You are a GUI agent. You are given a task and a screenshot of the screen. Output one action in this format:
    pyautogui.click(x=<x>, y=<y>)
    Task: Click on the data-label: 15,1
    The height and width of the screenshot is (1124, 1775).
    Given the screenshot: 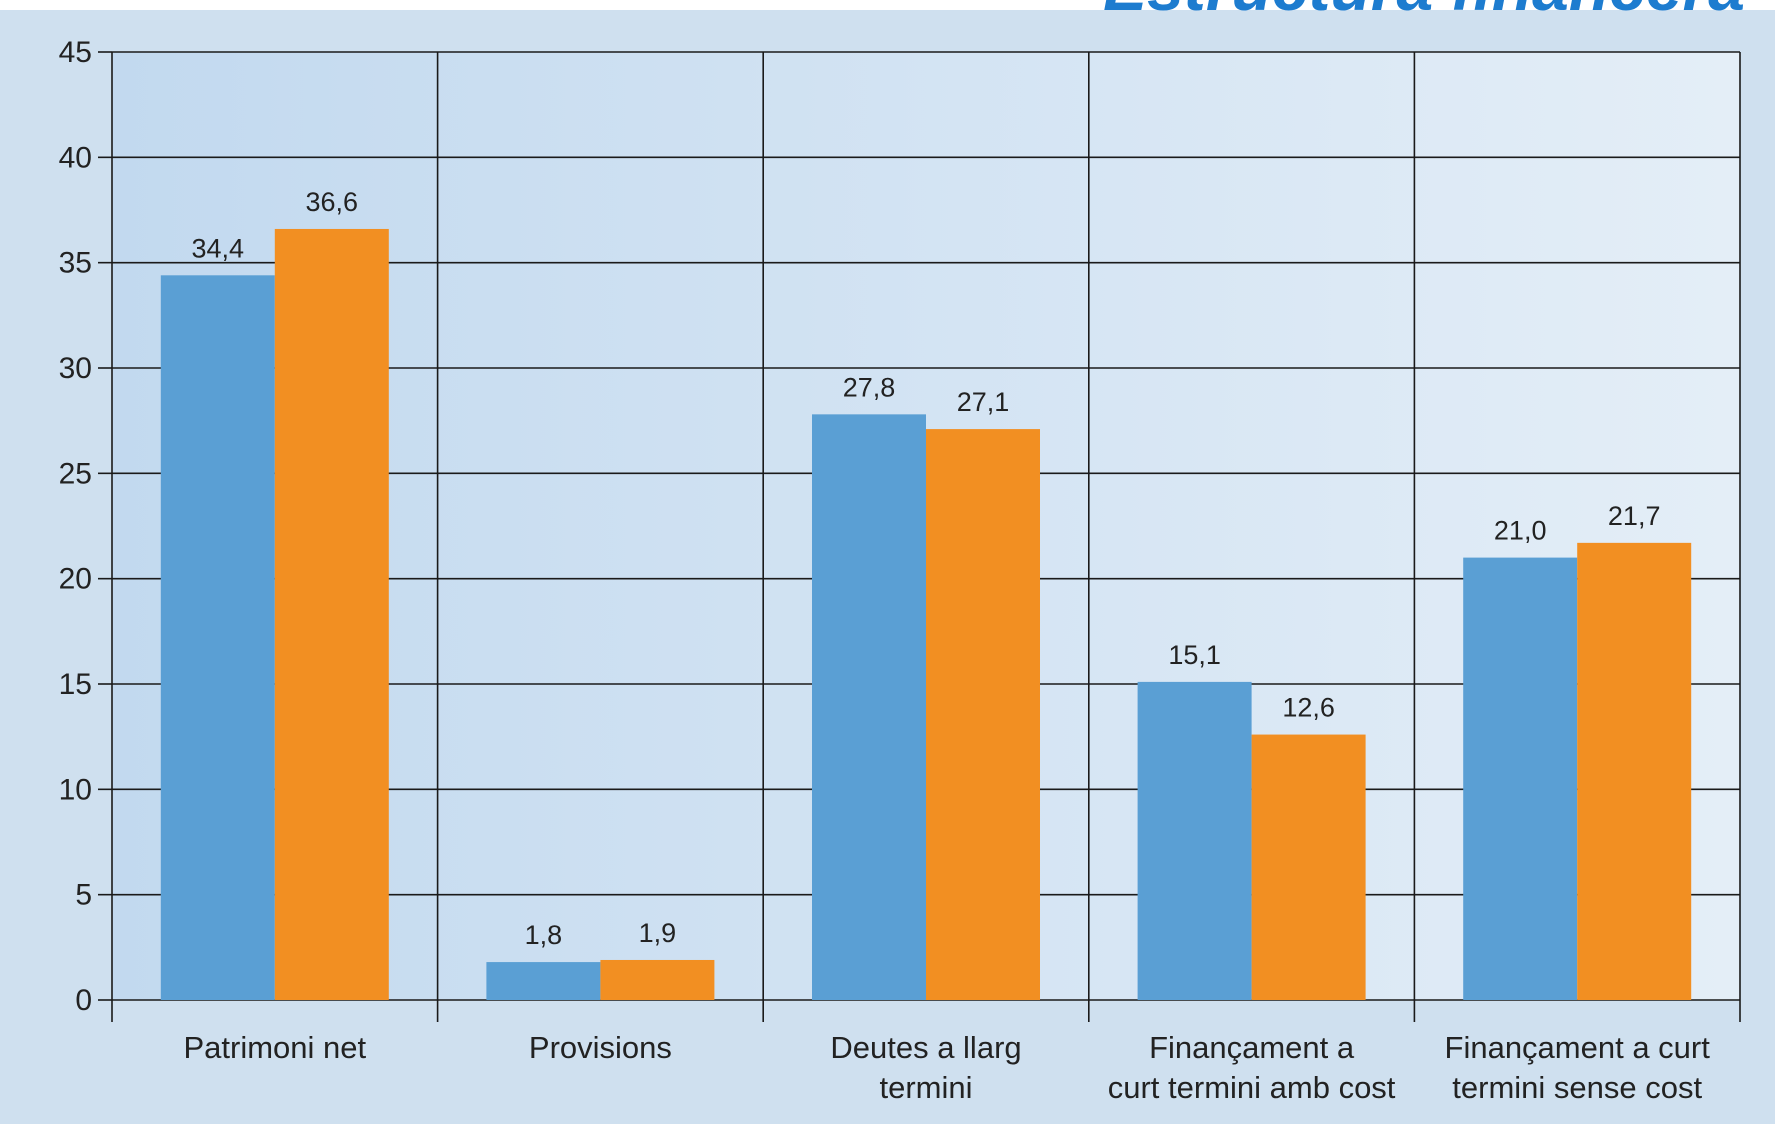 What is the action you would take?
    pyautogui.click(x=1194, y=655)
    